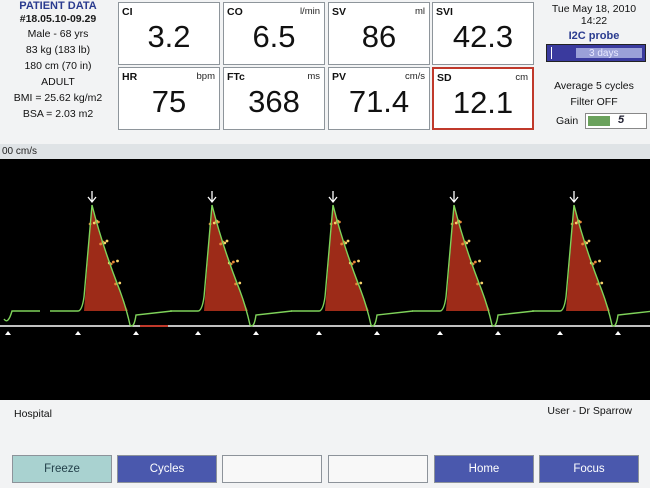 The image size is (650, 488). Describe the element at coordinates (167, 469) in the screenshot. I see `cycles-button: Cycles` at that location.